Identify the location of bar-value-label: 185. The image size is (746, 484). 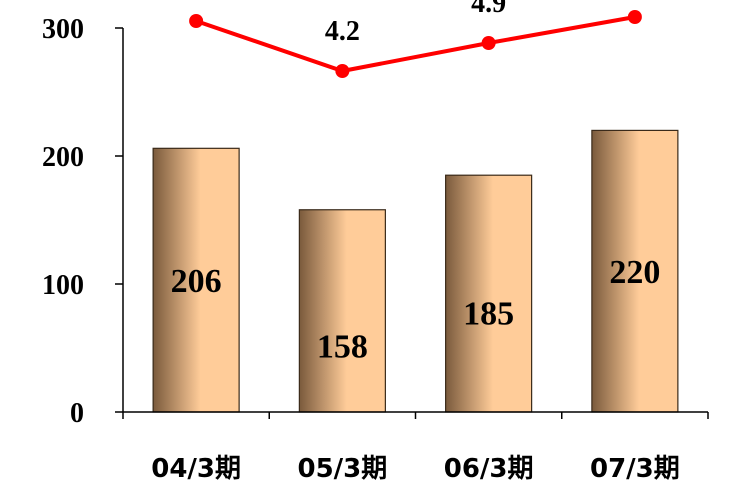
(488, 314).